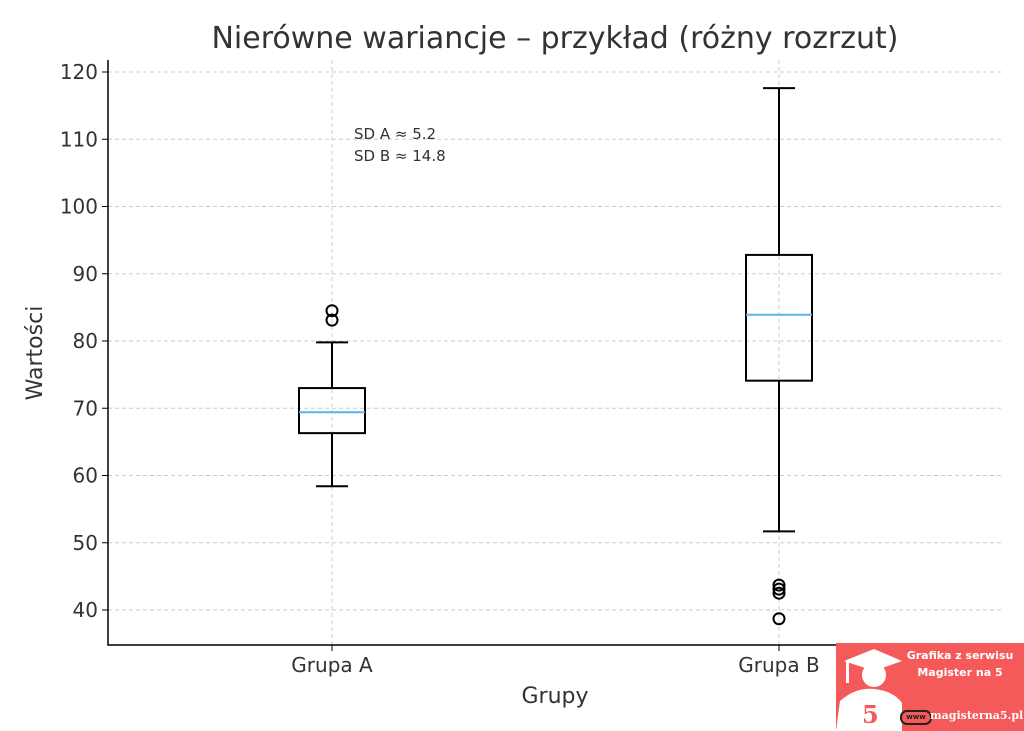  I want to click on svg-text: 5, so click(870, 714).